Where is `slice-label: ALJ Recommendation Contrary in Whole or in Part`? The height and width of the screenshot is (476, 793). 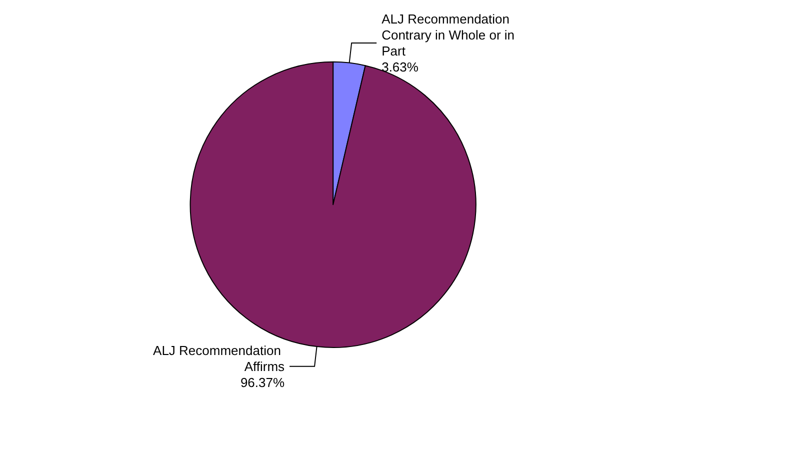
slice-label: ALJ Recommendation Contrary in Whole or in Part is located at coordinates (450, 34).